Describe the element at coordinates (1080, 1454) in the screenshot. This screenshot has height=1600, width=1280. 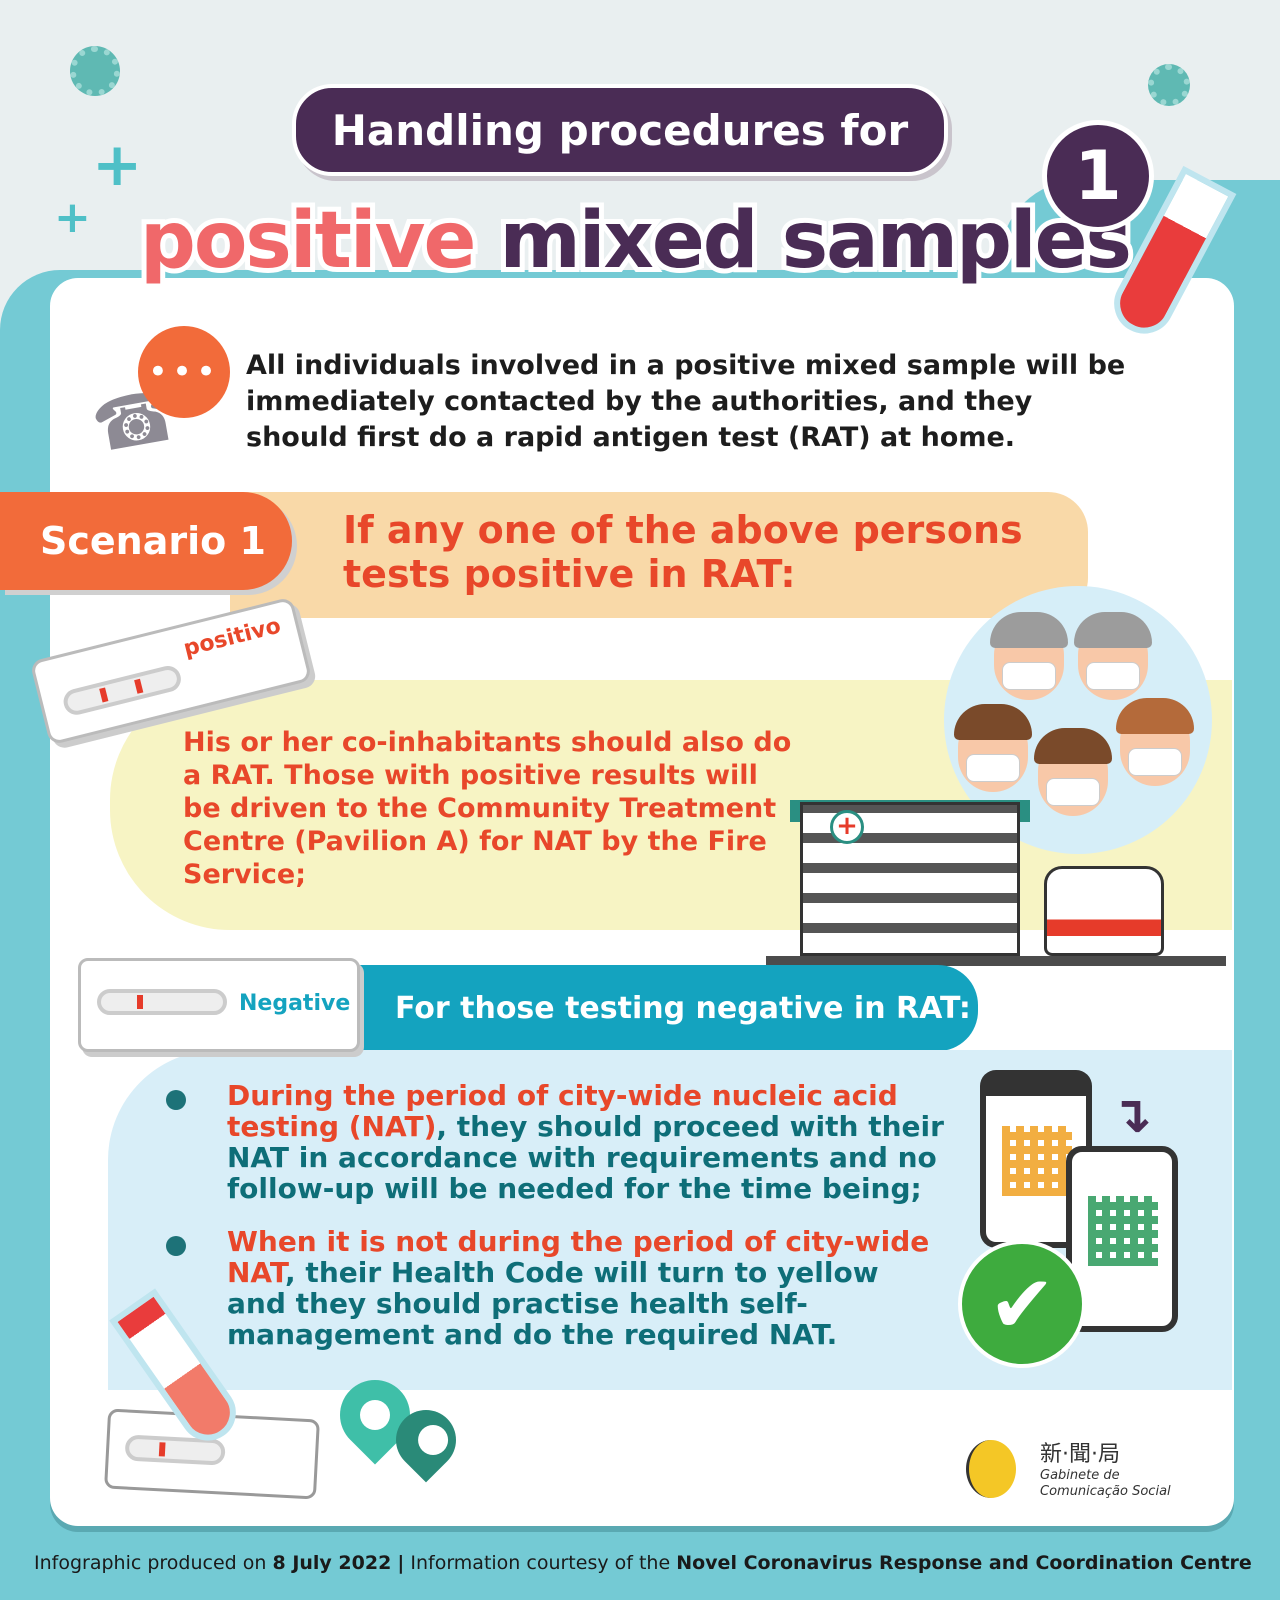
I see `gcs-logo-chinese: 新·聞·局` at that location.